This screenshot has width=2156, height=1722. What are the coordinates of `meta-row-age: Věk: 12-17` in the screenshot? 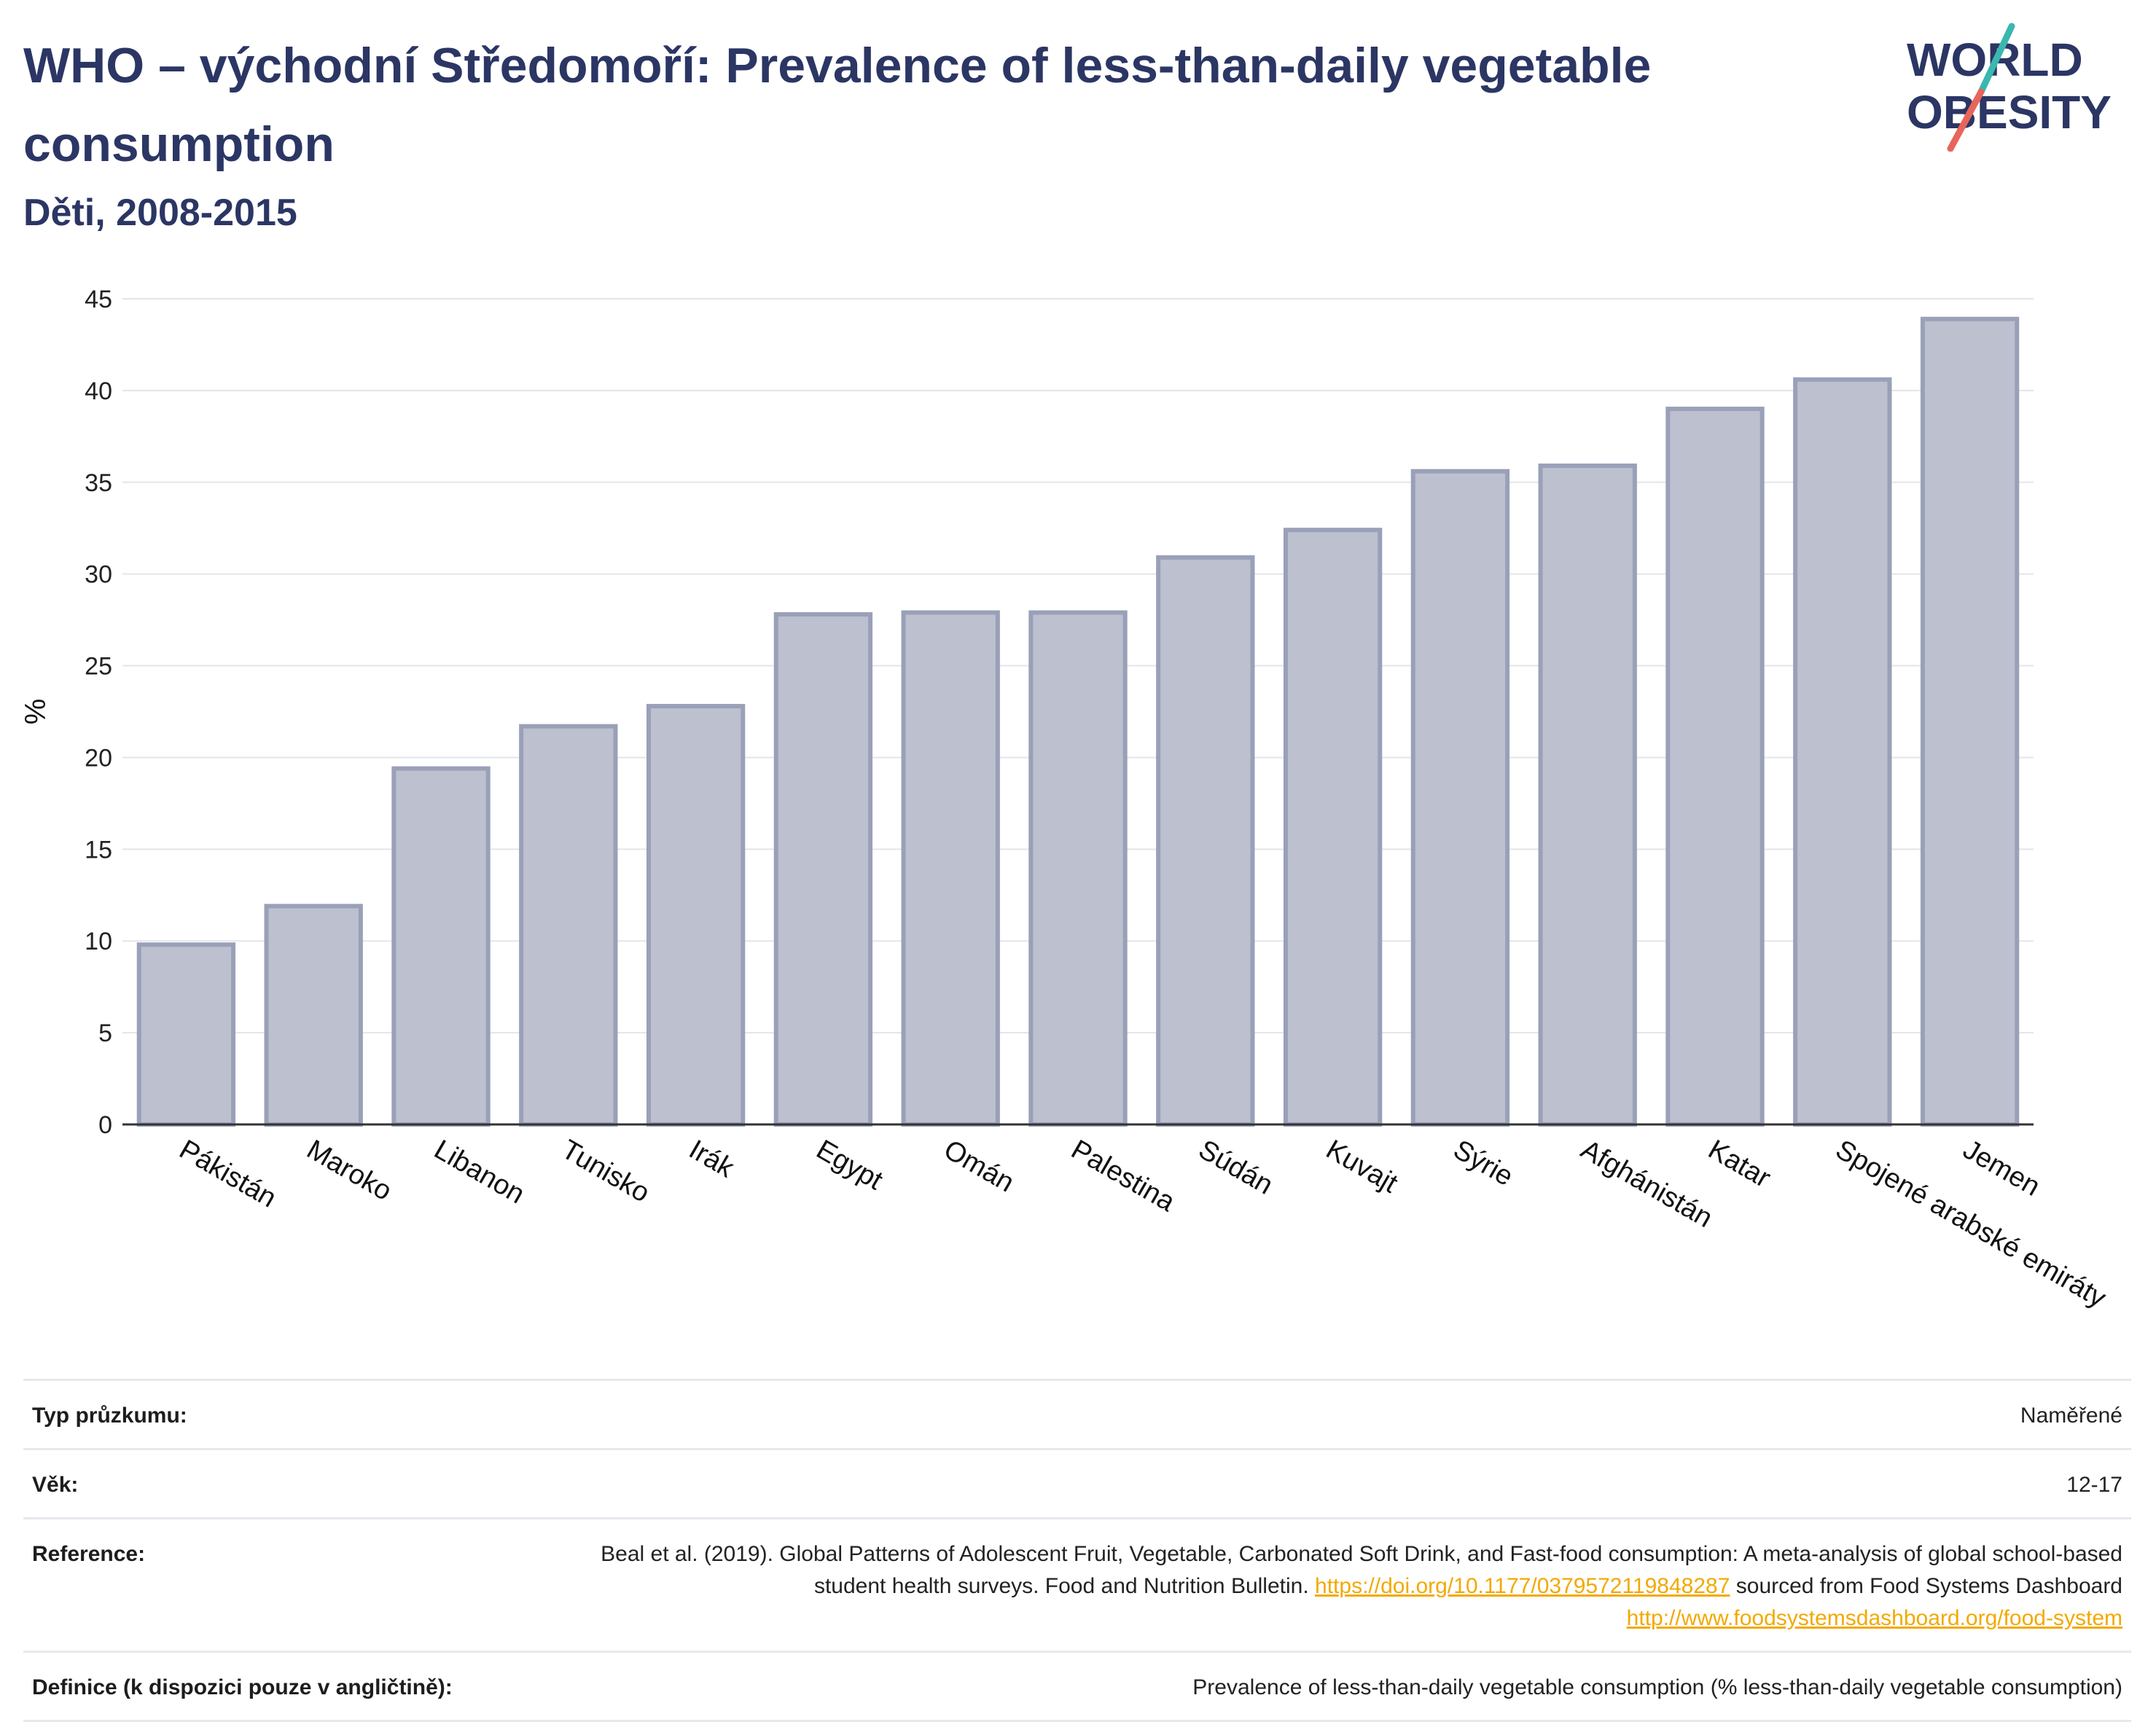 It's located at (1077, 1482).